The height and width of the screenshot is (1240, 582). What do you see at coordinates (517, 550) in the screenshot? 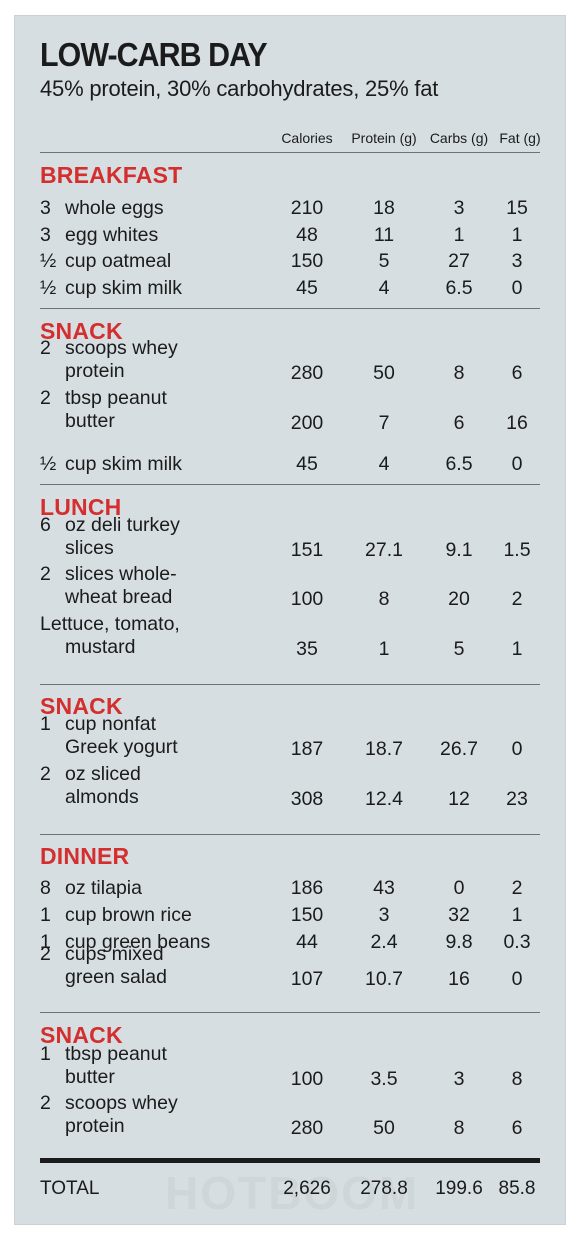
I see `fat-value: 1.5` at bounding box center [517, 550].